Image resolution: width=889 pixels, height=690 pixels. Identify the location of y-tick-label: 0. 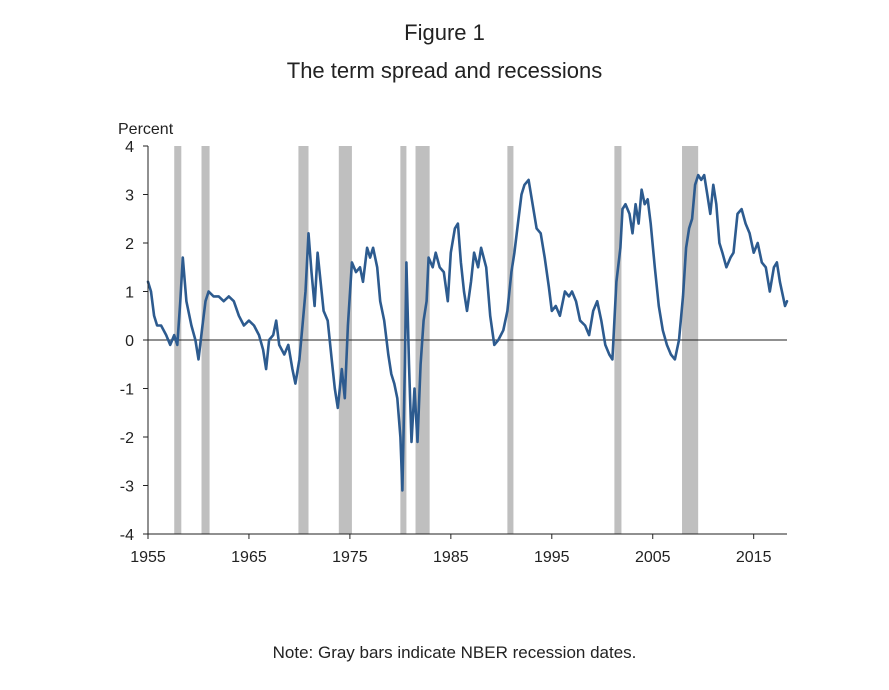
(129, 341).